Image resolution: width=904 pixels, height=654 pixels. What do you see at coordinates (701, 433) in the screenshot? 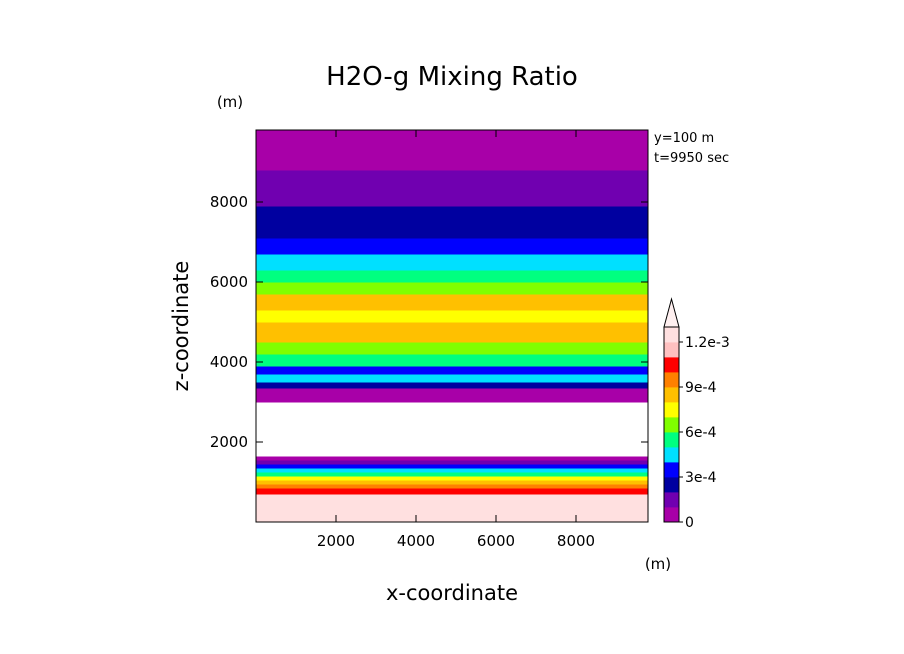
I see `colorbar-label: 6e-4` at bounding box center [701, 433].